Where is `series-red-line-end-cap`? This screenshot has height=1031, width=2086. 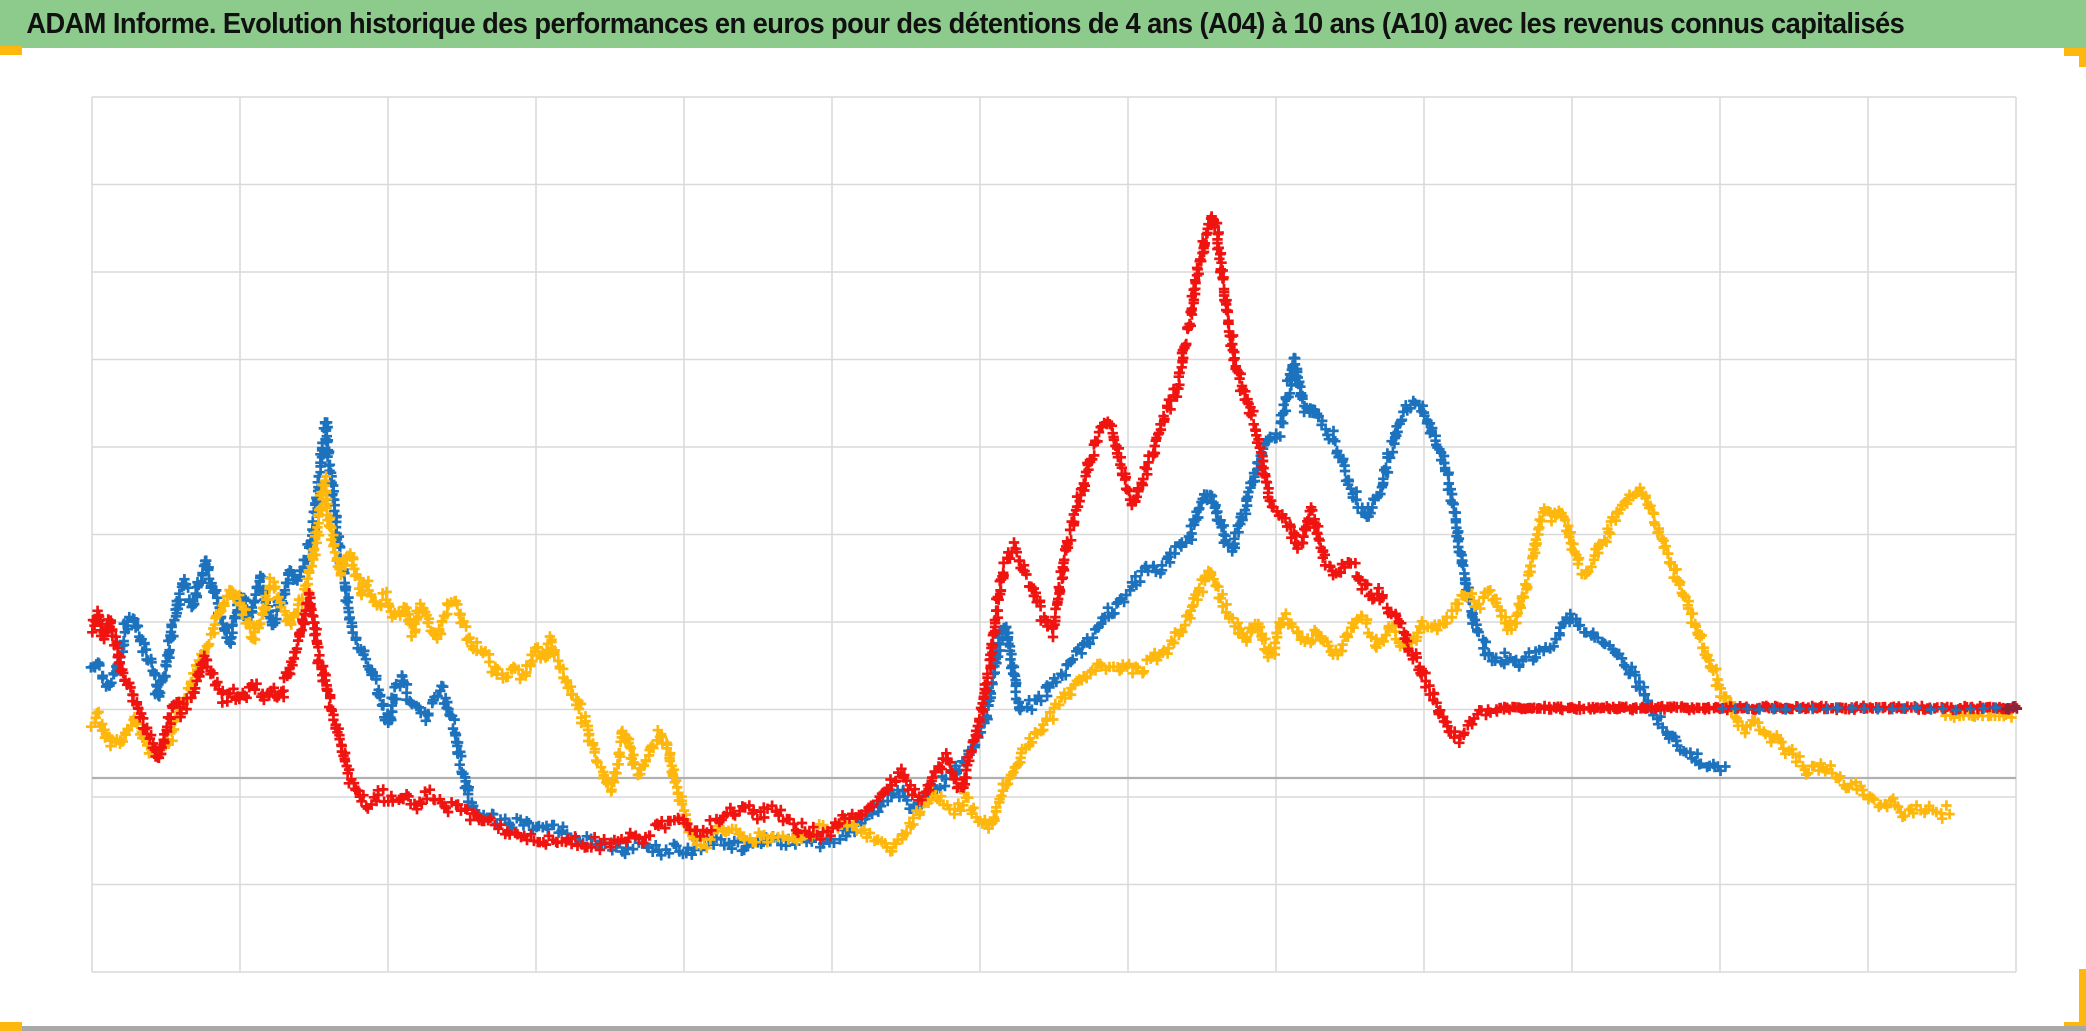
series-red-line-end-cap is located at coordinates (2012, 708).